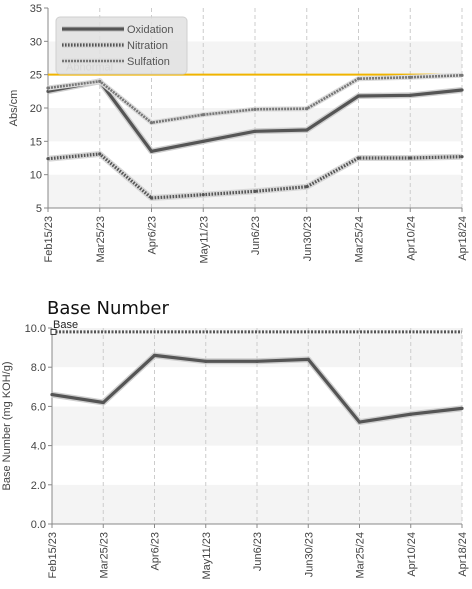 Image resolution: width=472 pixels, height=589 pixels. Describe the element at coordinates (65, 325) in the screenshot. I see `reference-label-base: Base` at that location.